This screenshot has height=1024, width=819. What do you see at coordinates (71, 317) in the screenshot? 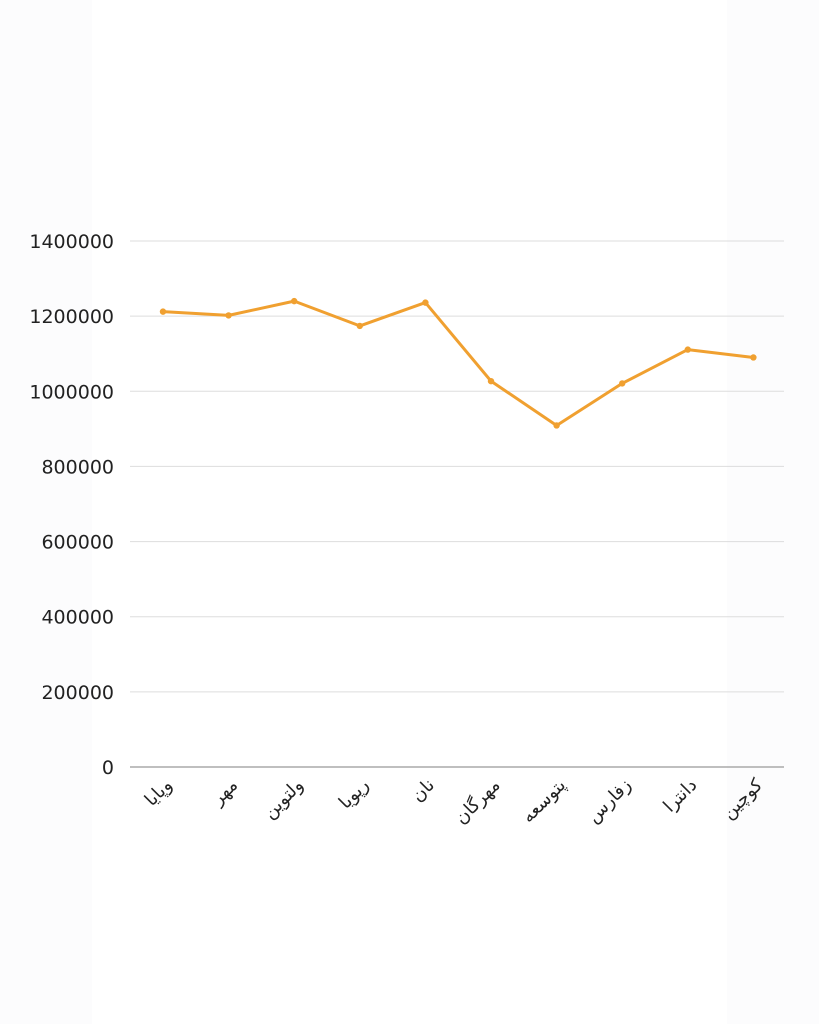
I see `y-tick-label: 1200000` at bounding box center [71, 317].